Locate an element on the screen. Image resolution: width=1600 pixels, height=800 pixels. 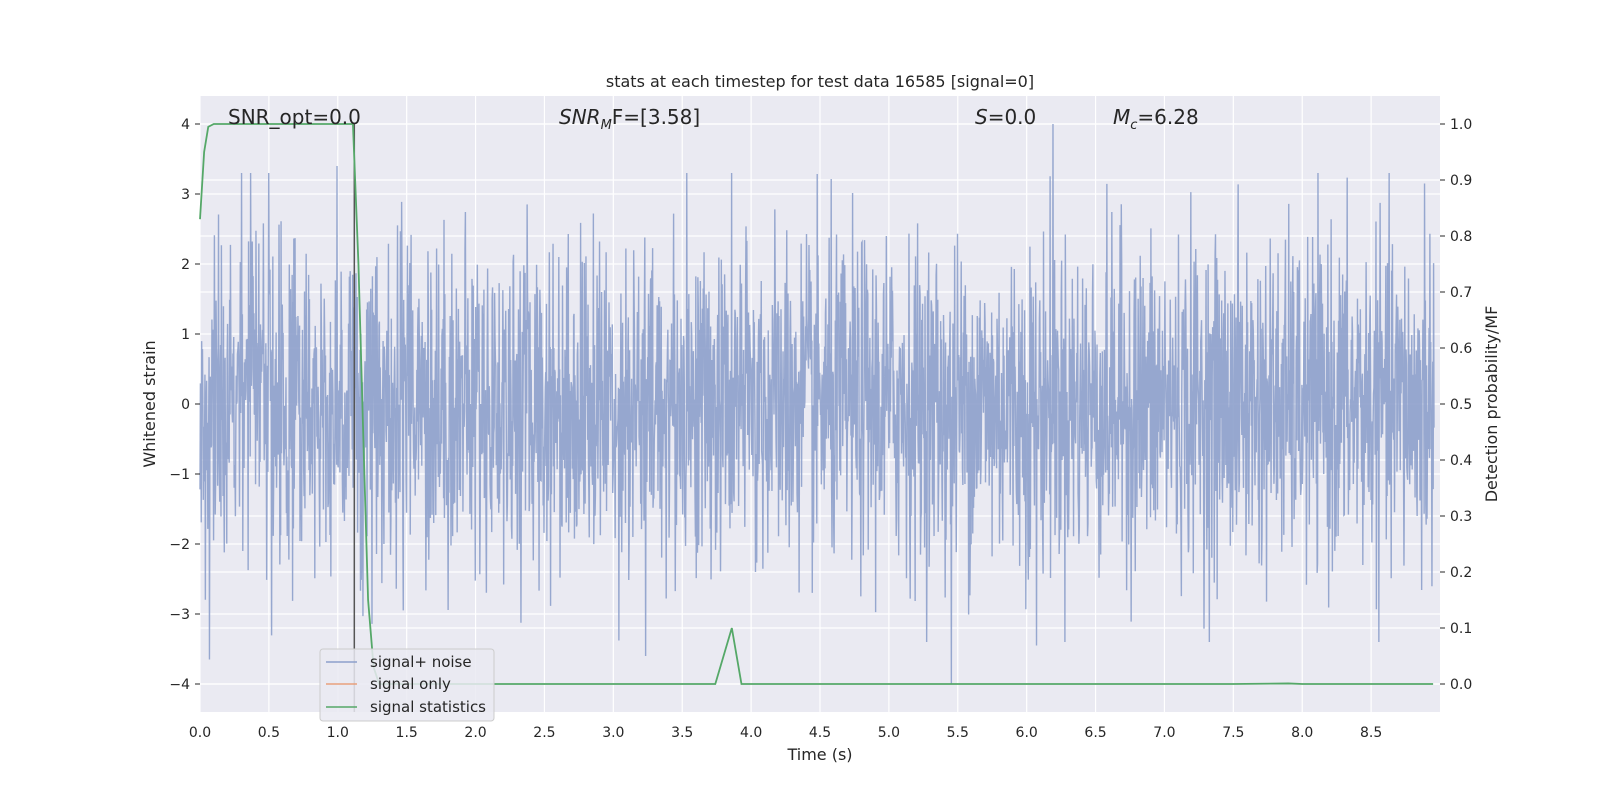
x-tick-label: 1.0 is located at coordinates (338, 733).